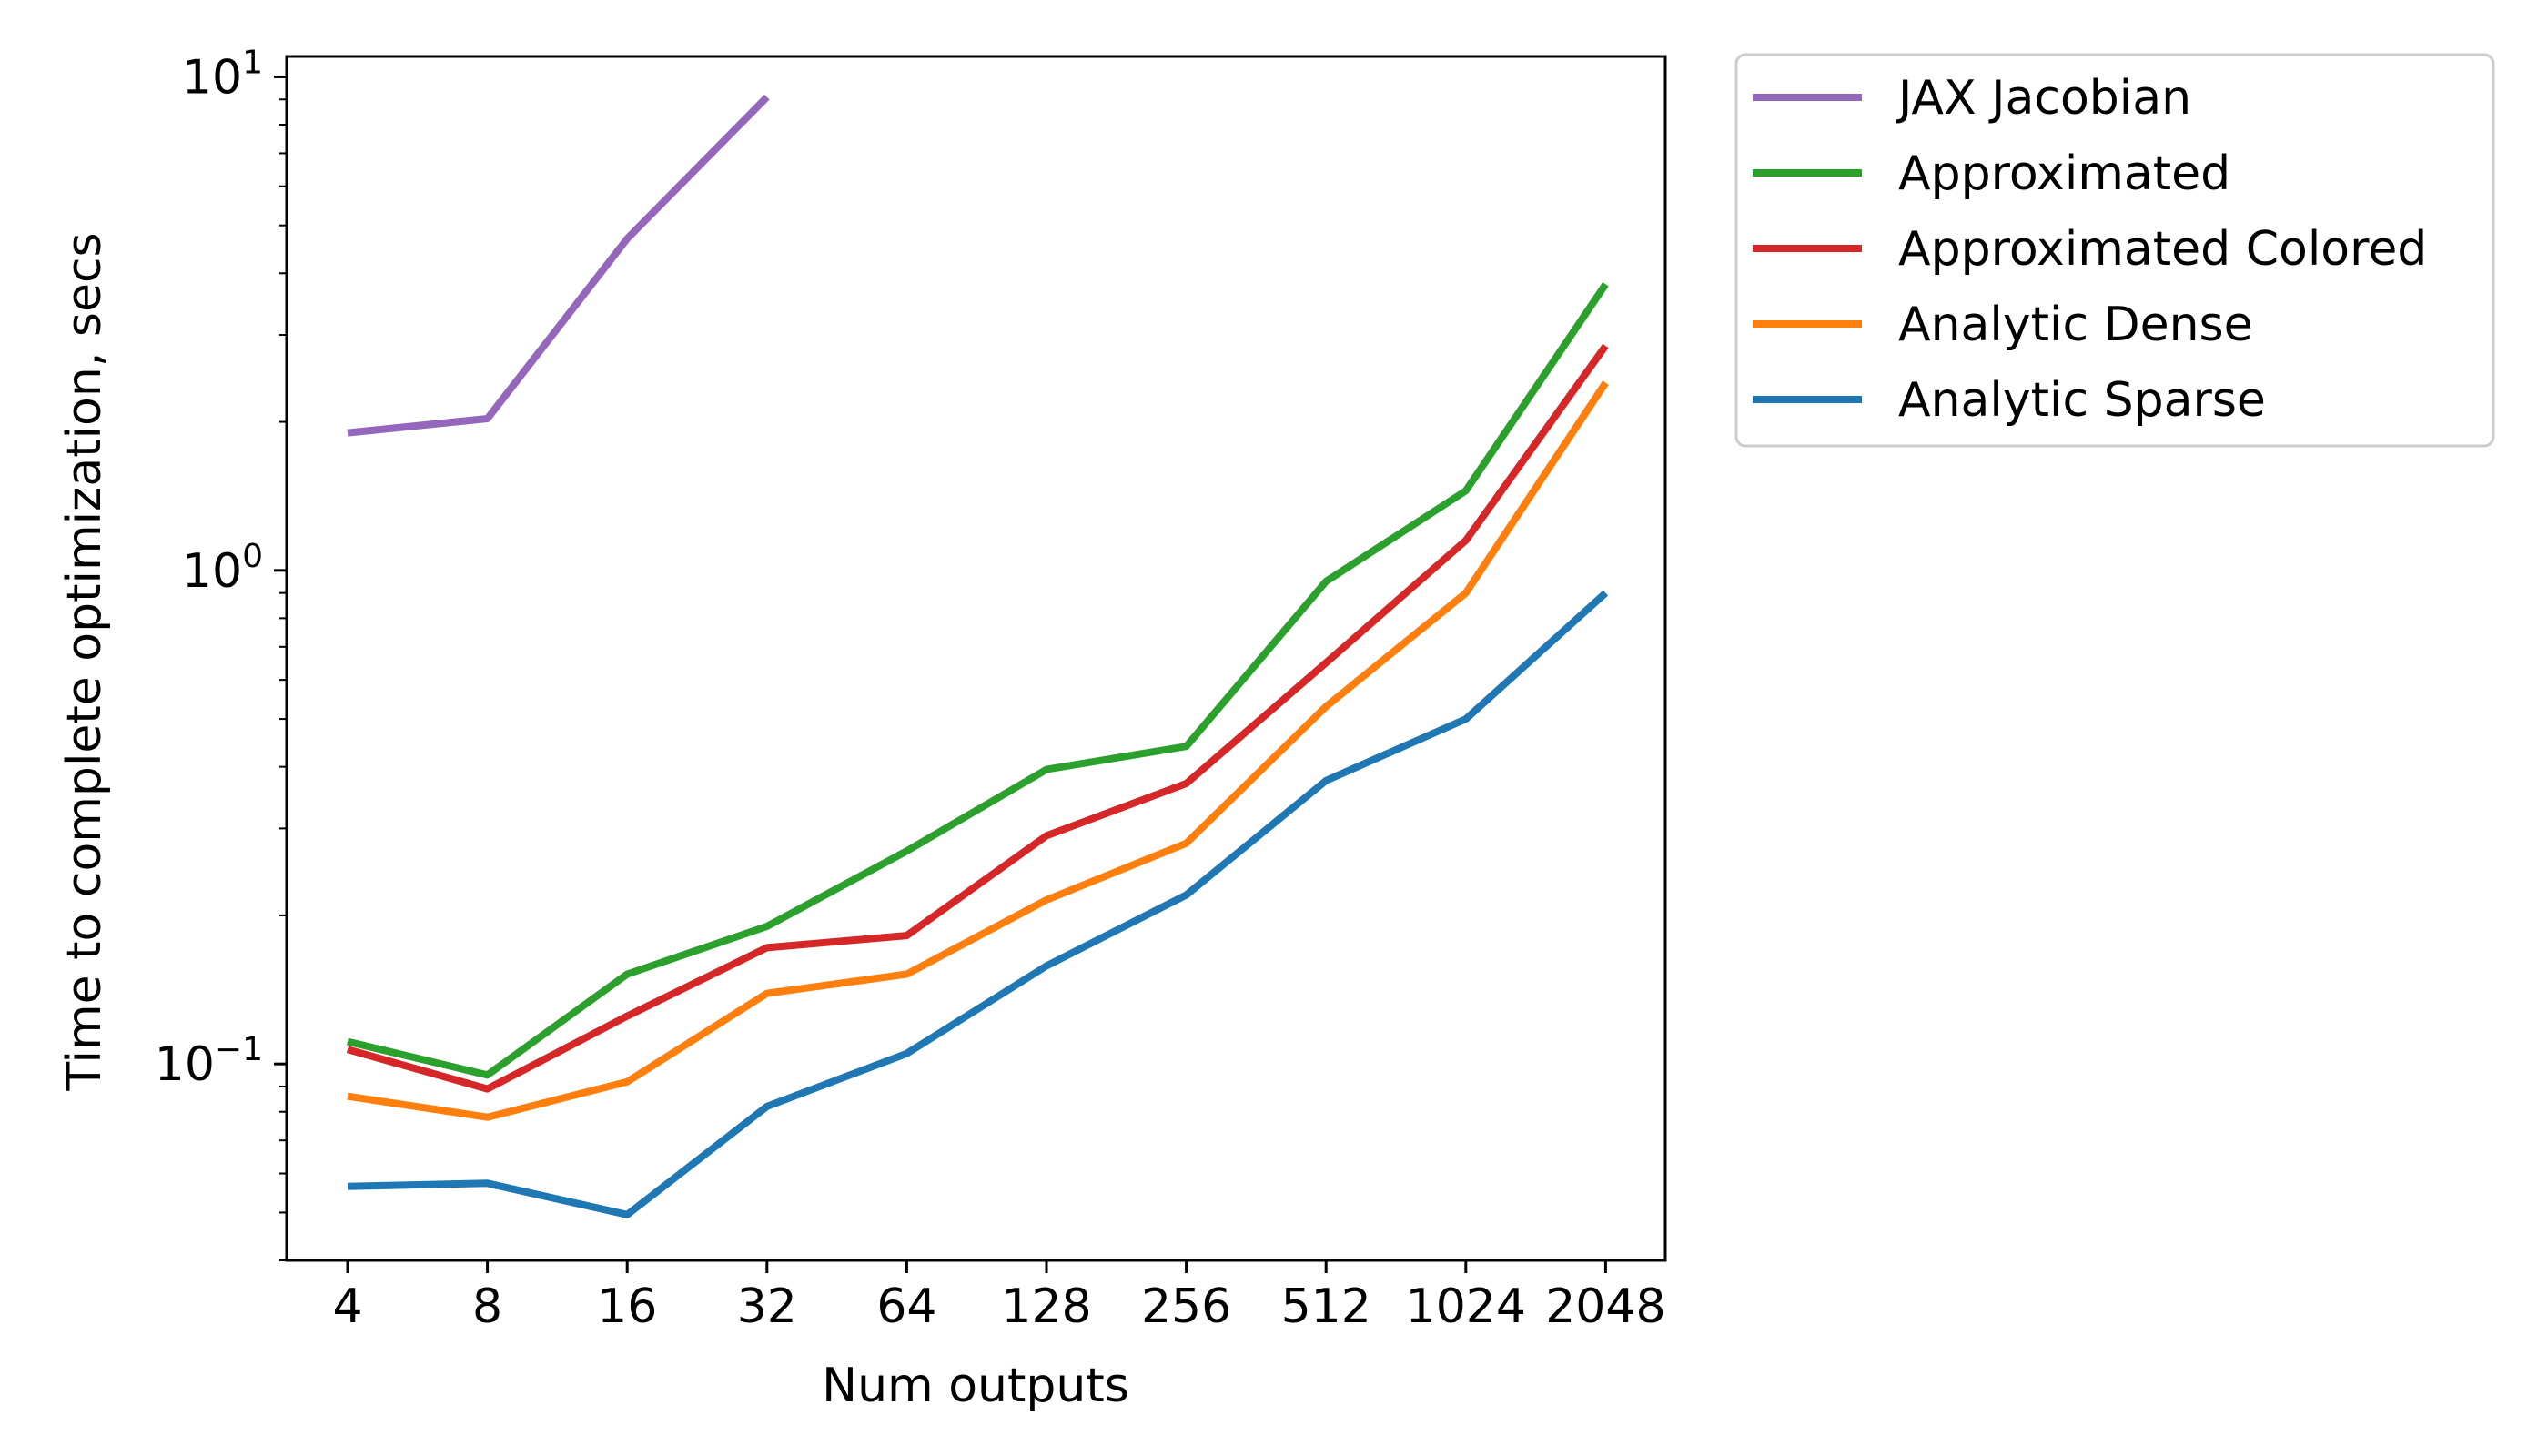 Image resolution: width=2548 pixels, height=1456 pixels. Describe the element at coordinates (1186, 1306) in the screenshot. I see `x-tick-label-6: 256` at that location.